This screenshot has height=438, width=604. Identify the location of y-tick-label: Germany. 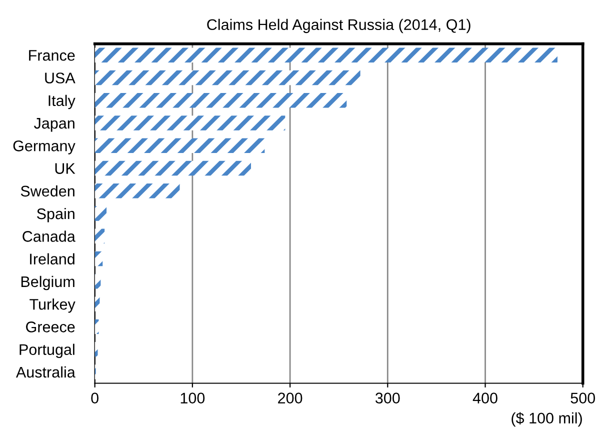
(44, 147).